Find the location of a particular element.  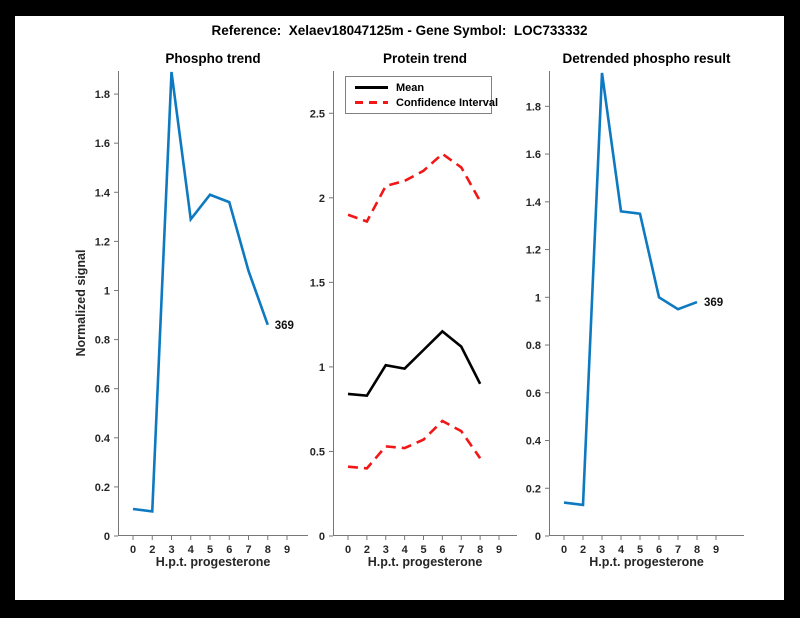

protein-trend-title: Protein trend is located at coordinates (424, 58).